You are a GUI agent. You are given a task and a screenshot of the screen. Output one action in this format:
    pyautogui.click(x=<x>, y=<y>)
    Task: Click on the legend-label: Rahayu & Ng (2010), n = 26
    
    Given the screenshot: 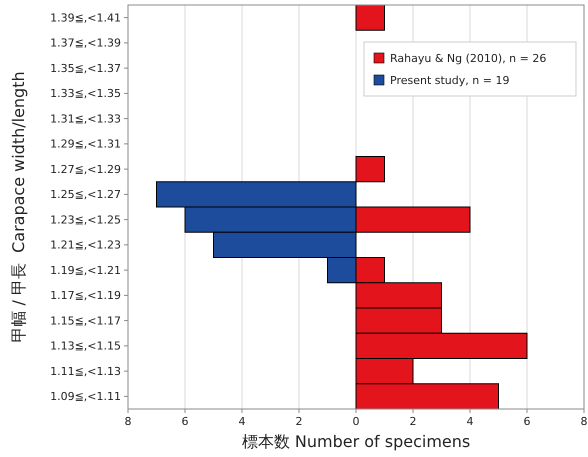 What is the action you would take?
    pyautogui.click(x=468, y=58)
    